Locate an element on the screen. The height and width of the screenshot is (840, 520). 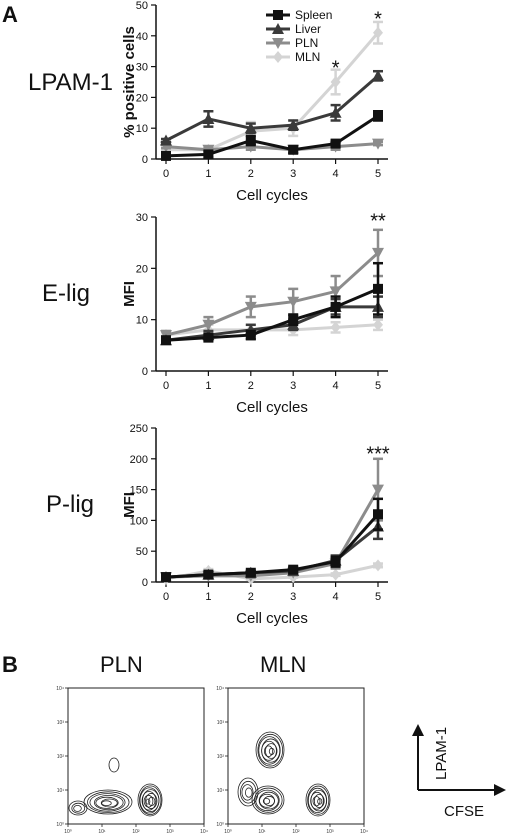
legend-entry-pln: PLN is located at coordinates (292, 43).